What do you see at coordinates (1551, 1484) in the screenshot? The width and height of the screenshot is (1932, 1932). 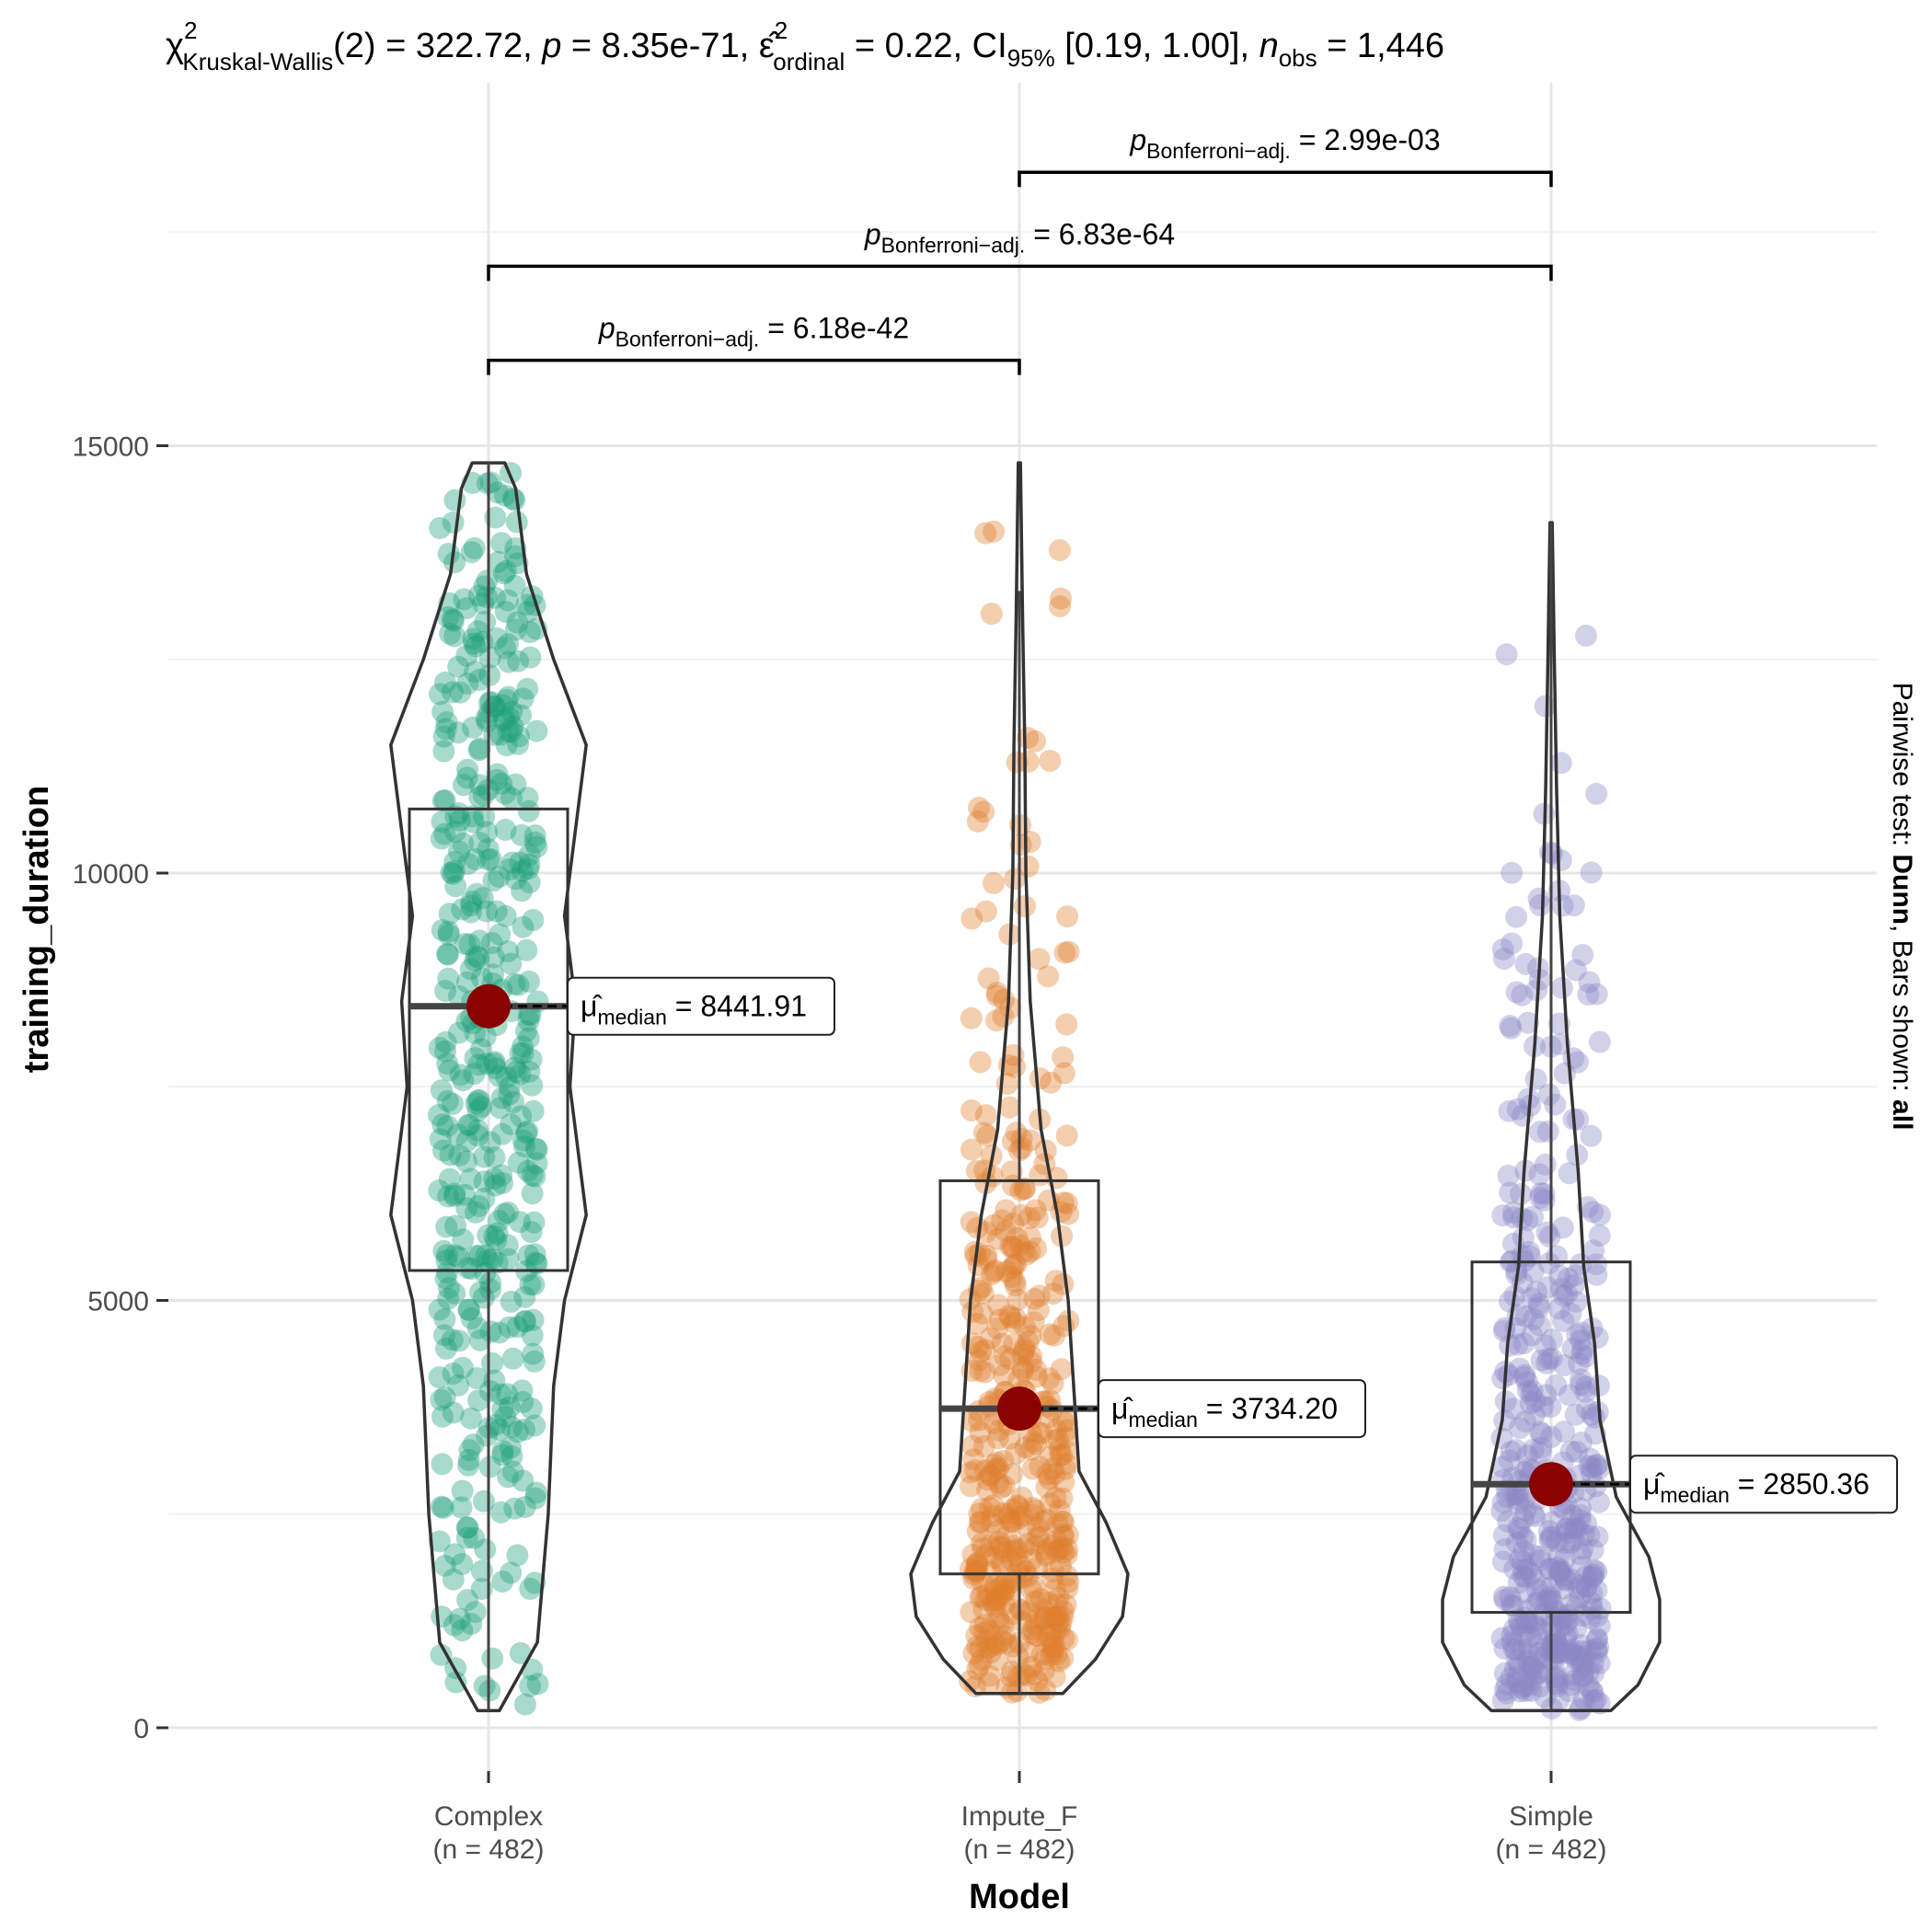 I see `median-point` at bounding box center [1551, 1484].